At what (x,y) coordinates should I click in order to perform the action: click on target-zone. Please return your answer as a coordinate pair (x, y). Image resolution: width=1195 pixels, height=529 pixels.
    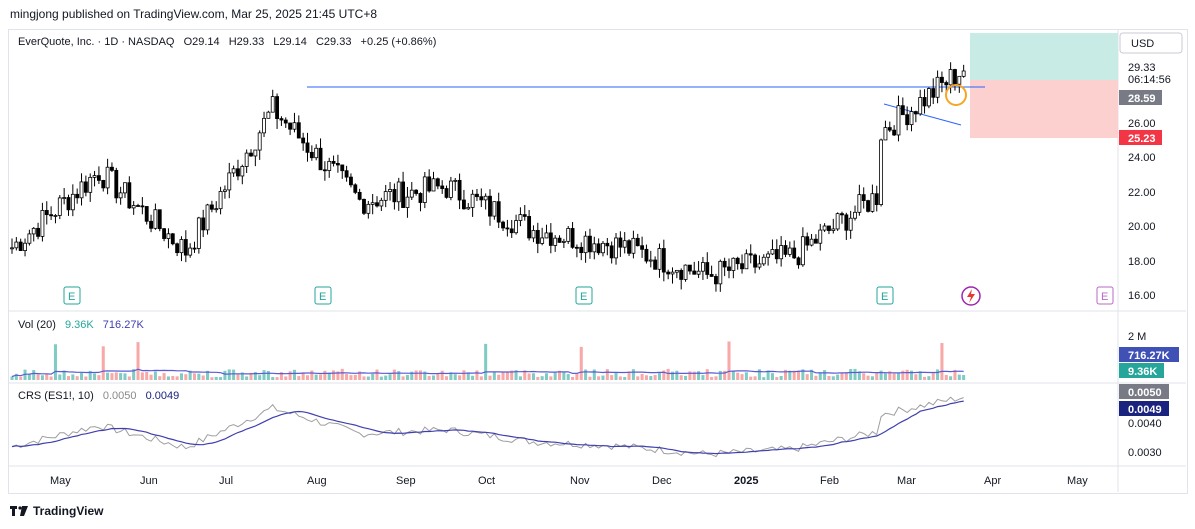
    Looking at the image, I should click on (1044, 56).